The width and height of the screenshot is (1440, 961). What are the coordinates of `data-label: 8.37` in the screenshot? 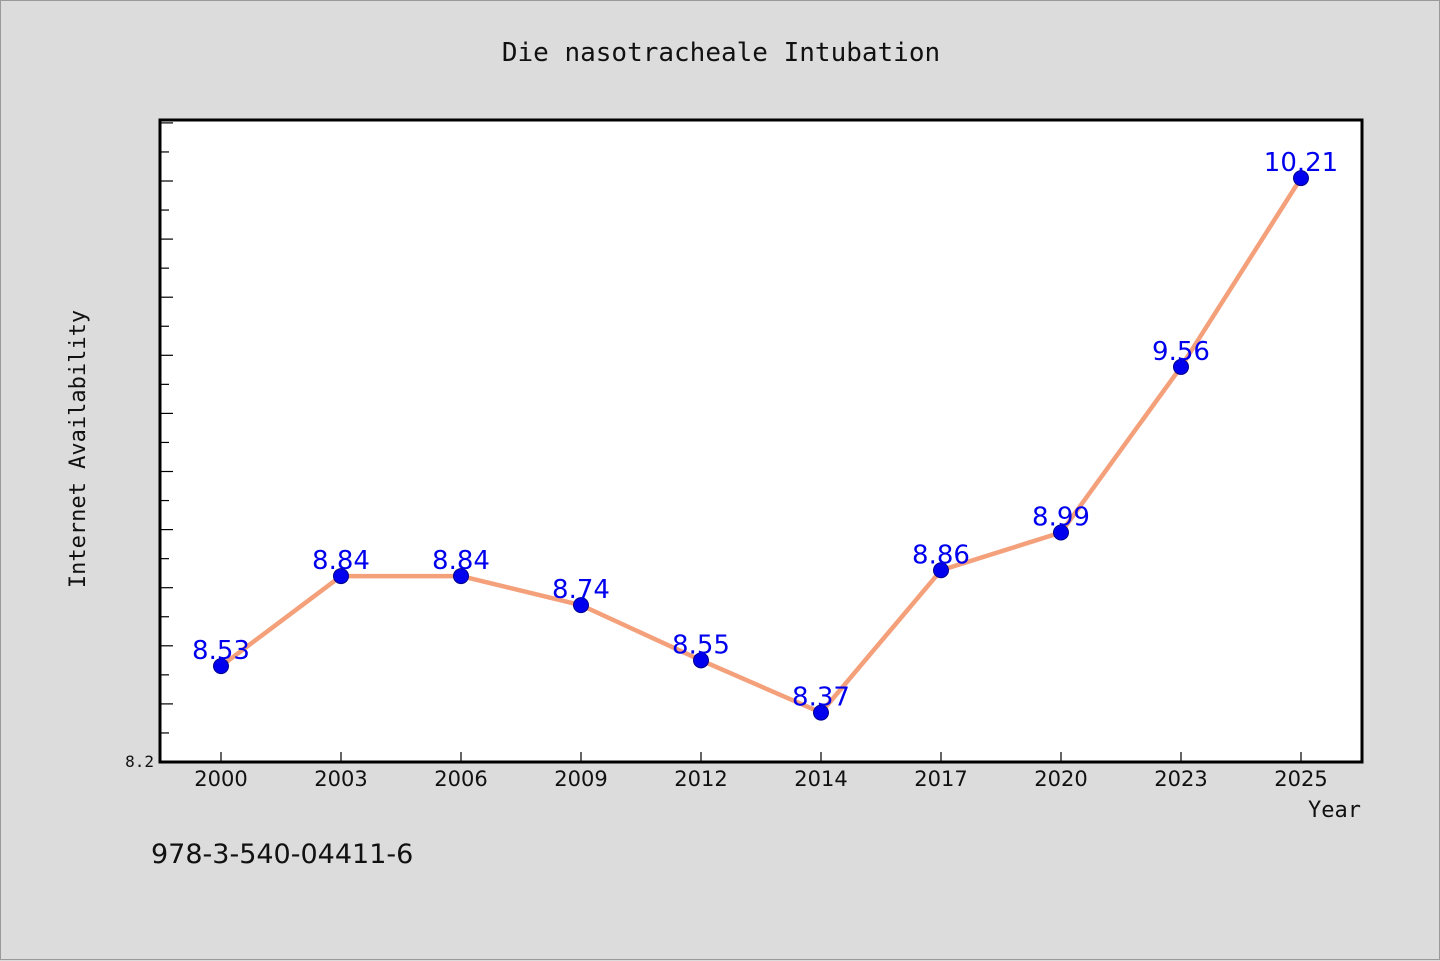 It's located at (821, 698).